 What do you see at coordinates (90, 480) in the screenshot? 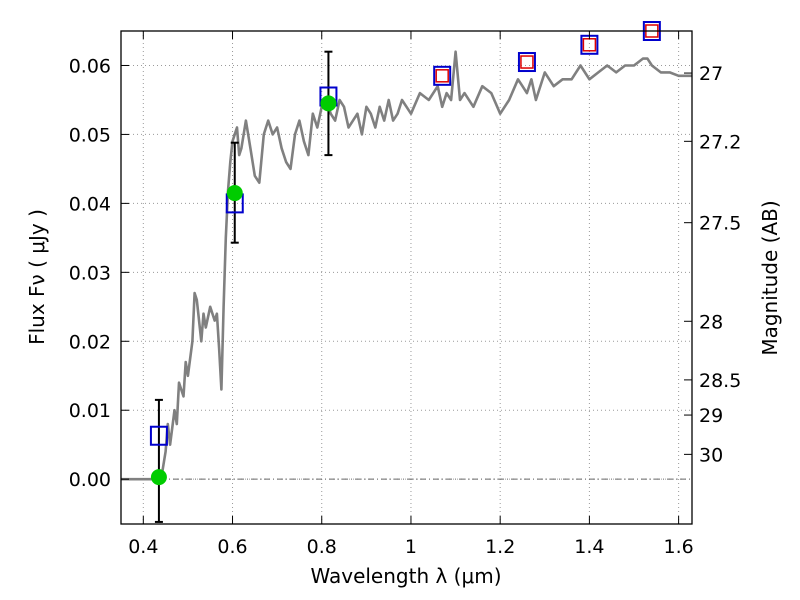
I see `y-tick-label: 0.00` at bounding box center [90, 480].